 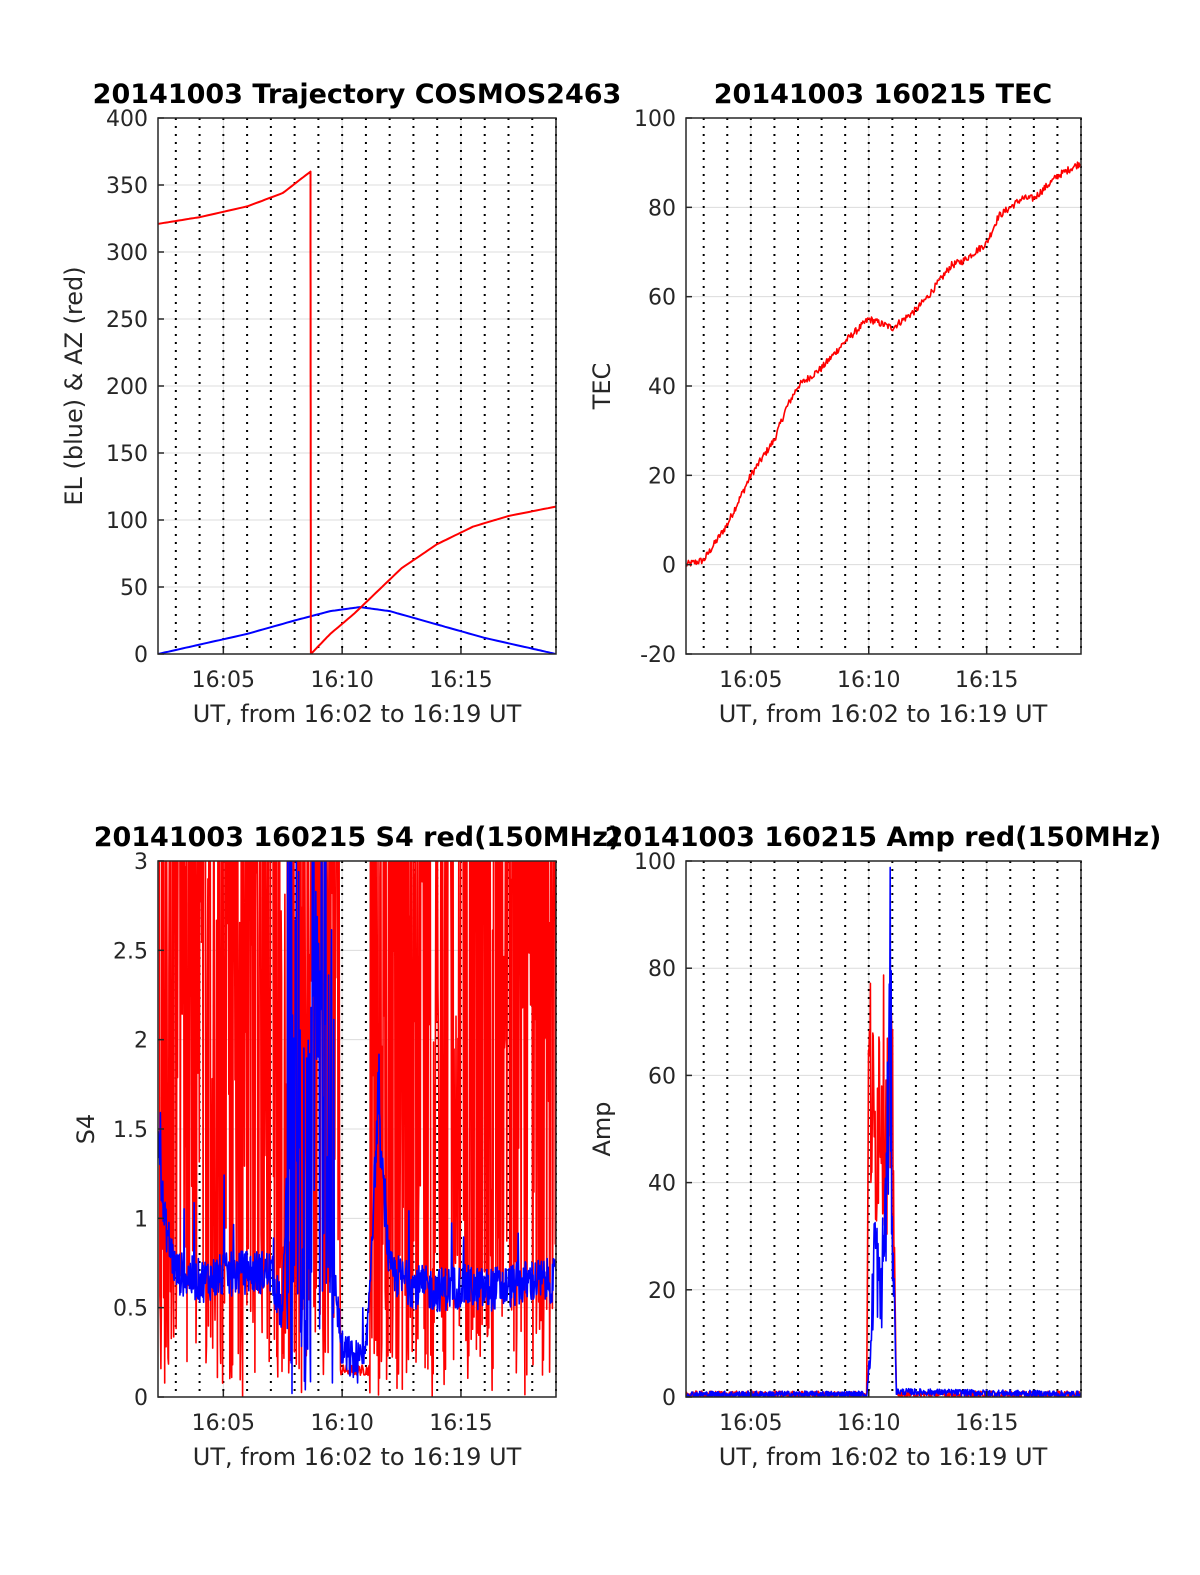 What do you see at coordinates (130, 1130) in the screenshot?
I see `y-tick-label: 1.5` at bounding box center [130, 1130].